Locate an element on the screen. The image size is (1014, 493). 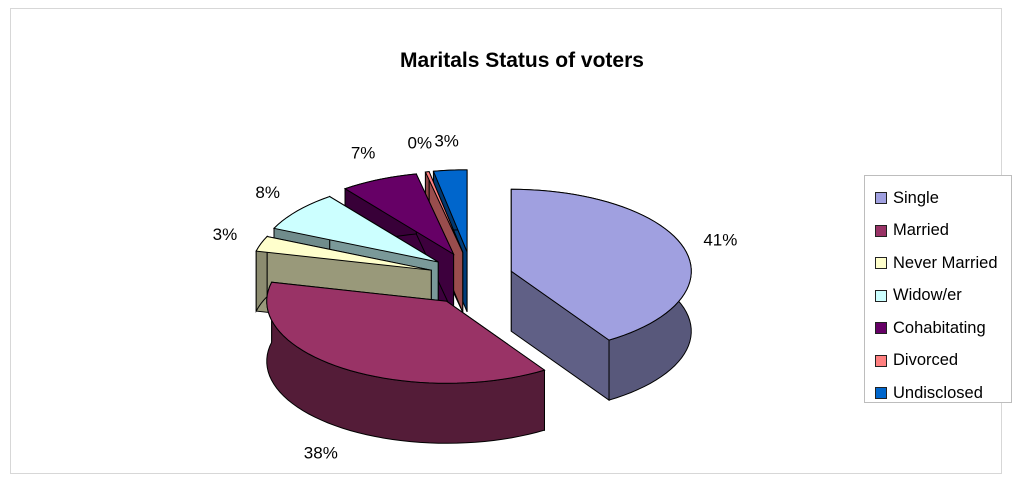
slice-label-single: 41% is located at coordinates (720, 240).